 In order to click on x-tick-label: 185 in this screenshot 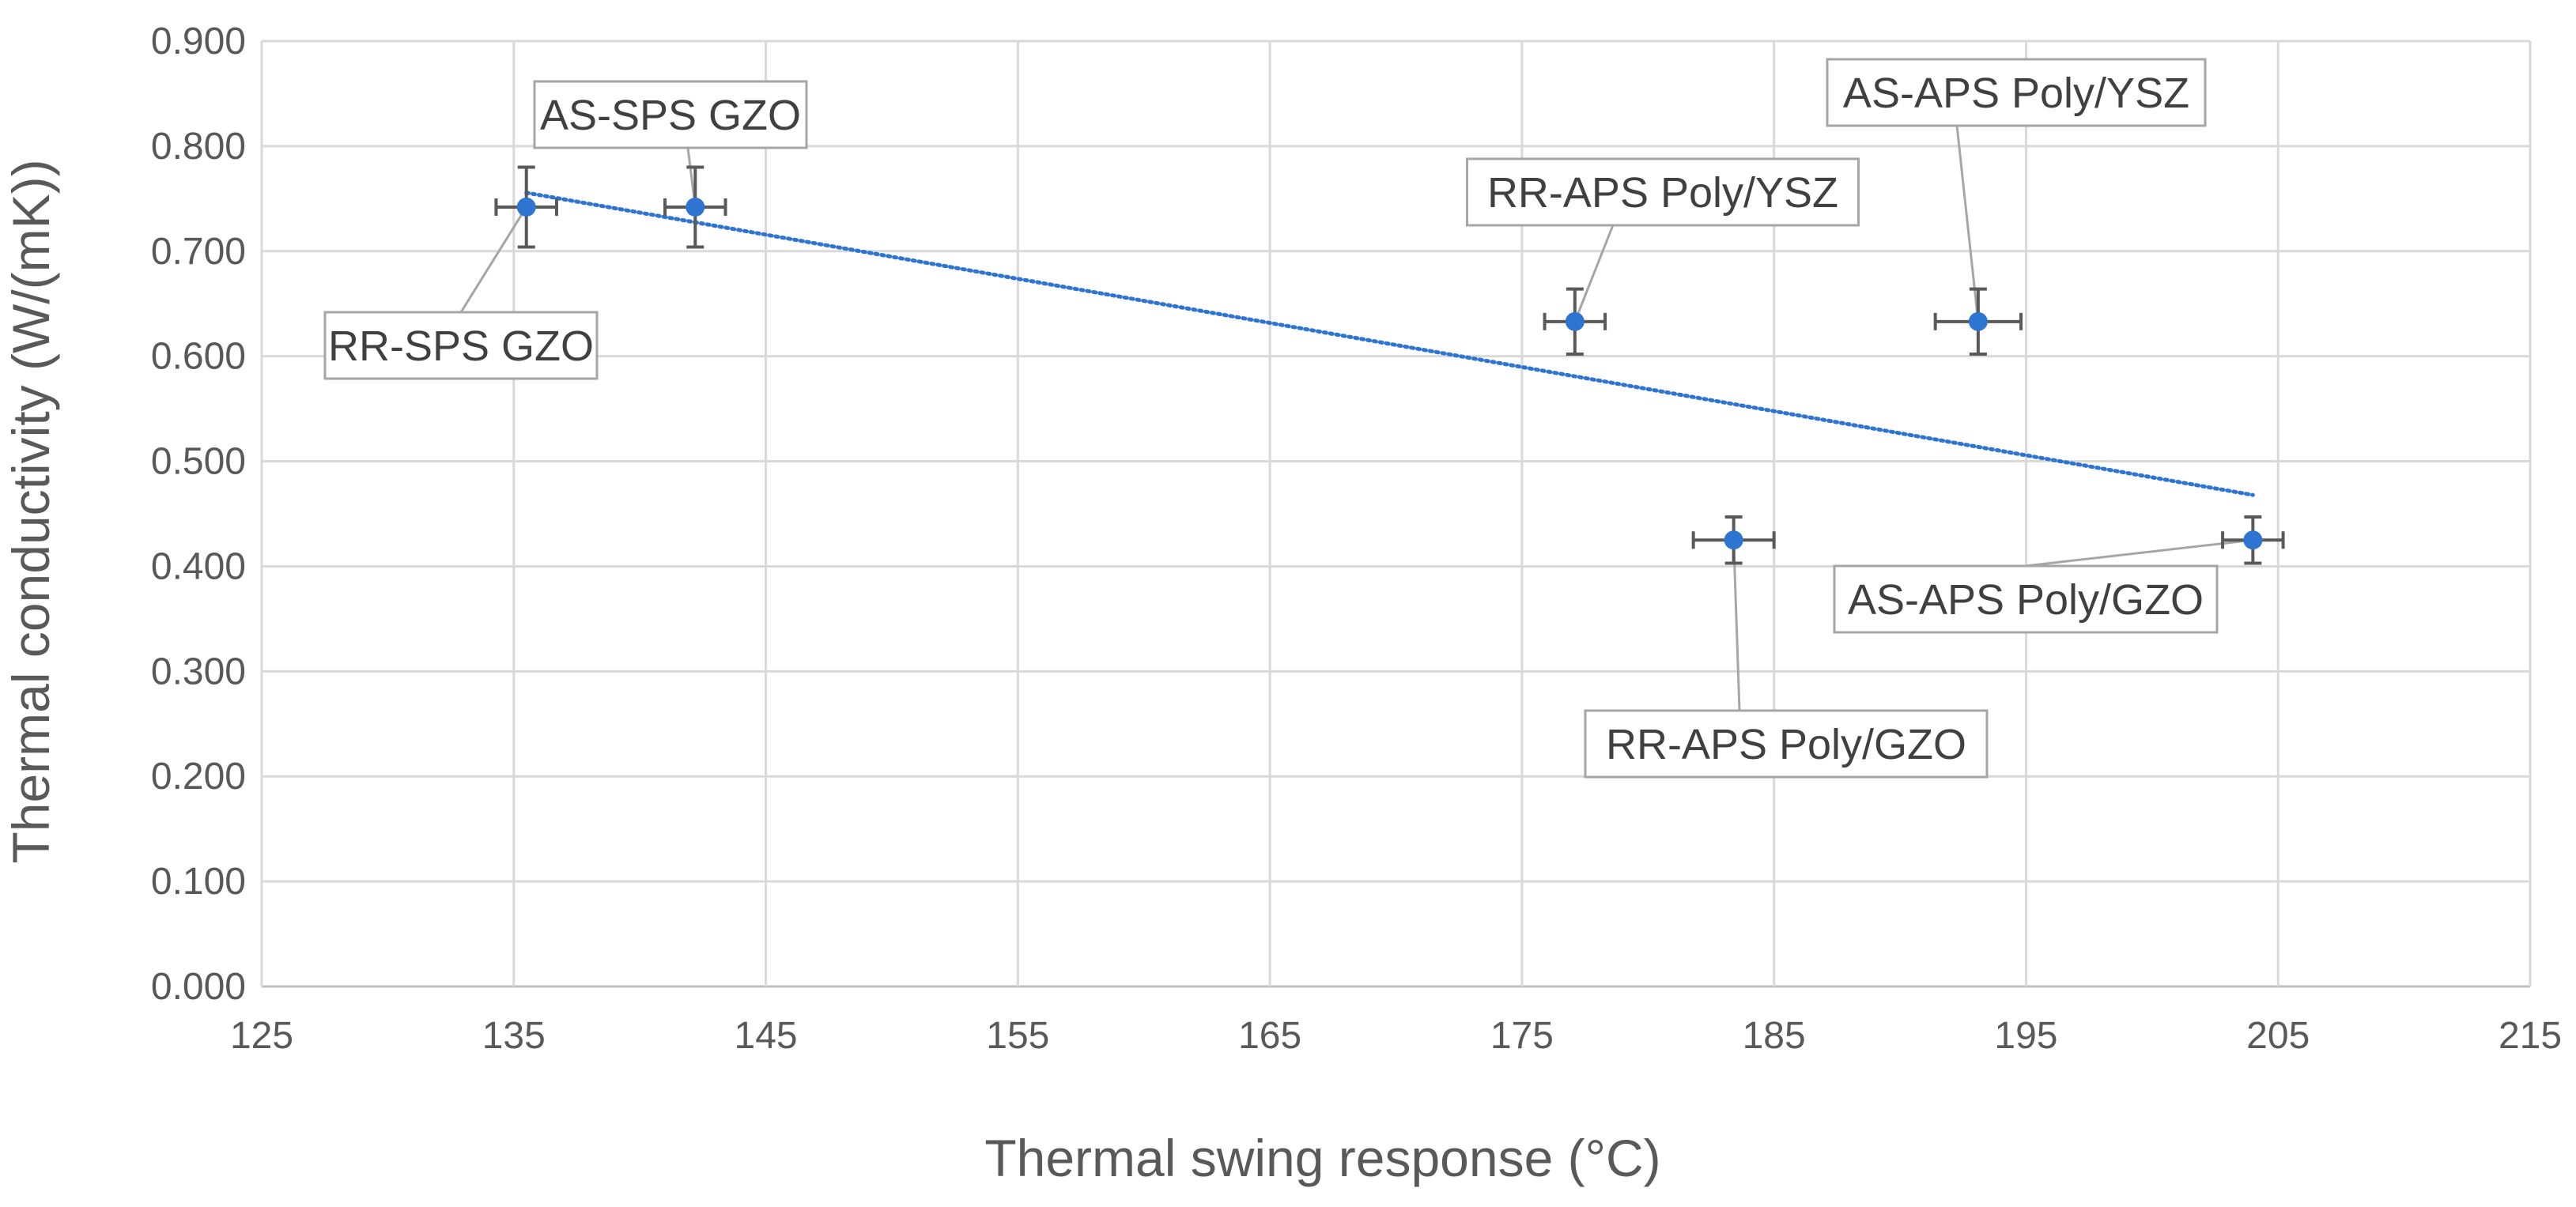, I will do `click(1774, 1036)`.